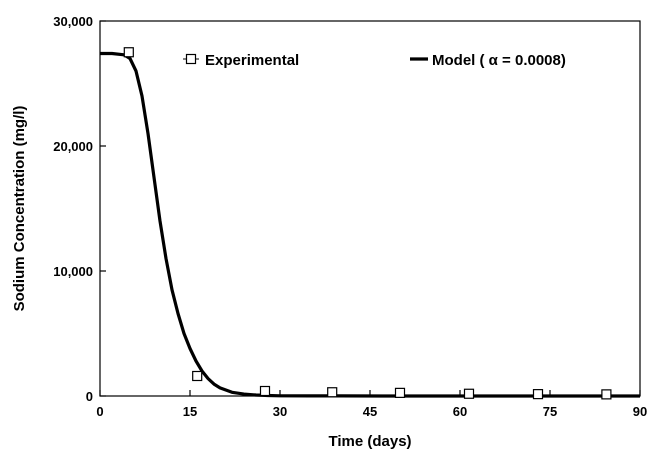 This screenshot has width=652, height=455. I want to click on legend-model-label: Model ( α = 0.0008), so click(499, 60).